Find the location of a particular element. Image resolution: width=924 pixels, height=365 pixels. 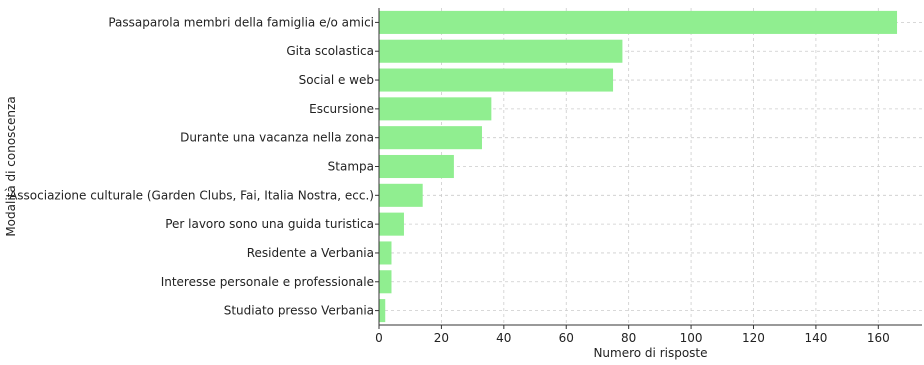

y-tick-label: Interesse personale e professionale is located at coordinates (267, 282).